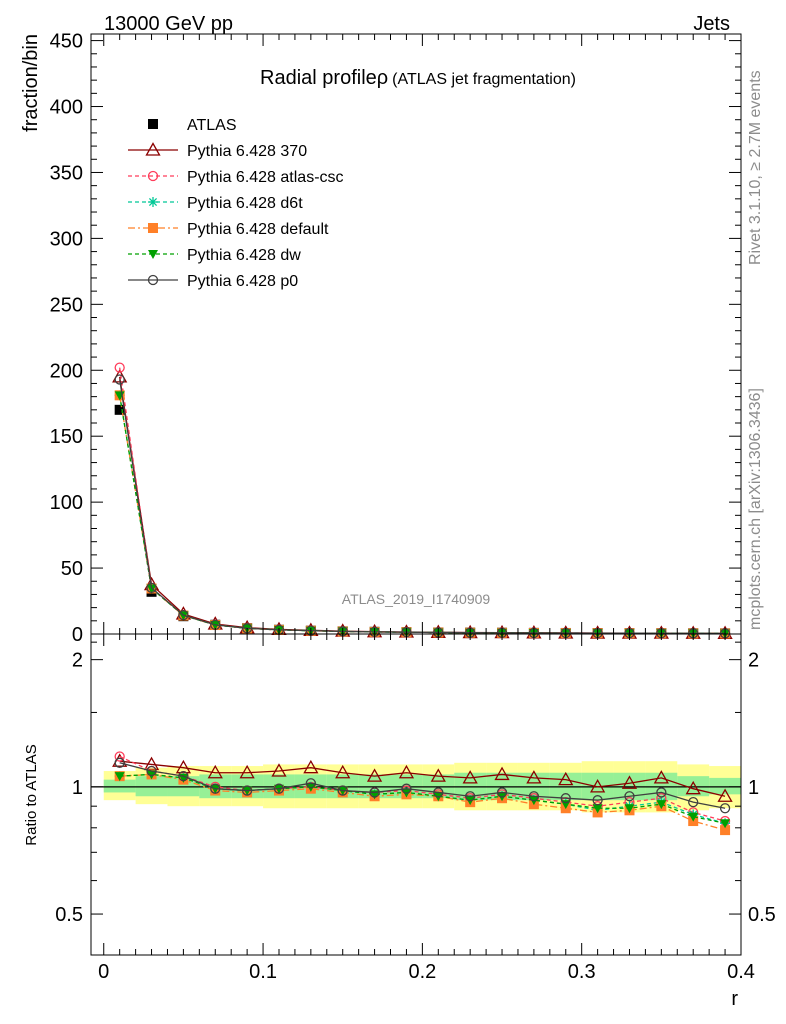 This screenshot has width=786, height=1024. Describe the element at coordinates (242, 281) in the screenshot. I see `legend-label: Pythia 6.428 p0` at that location.